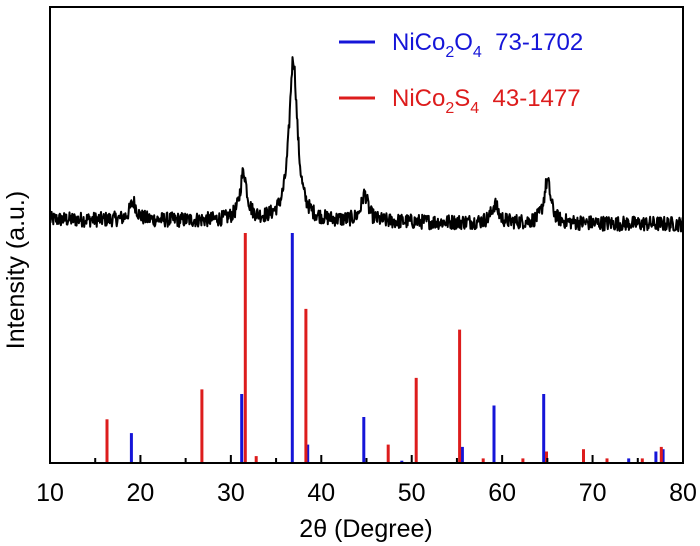 Image resolution: width=700 pixels, height=546 pixels. What do you see at coordinates (50, 493) in the screenshot?
I see `x-tick-label: 10` at bounding box center [50, 493].